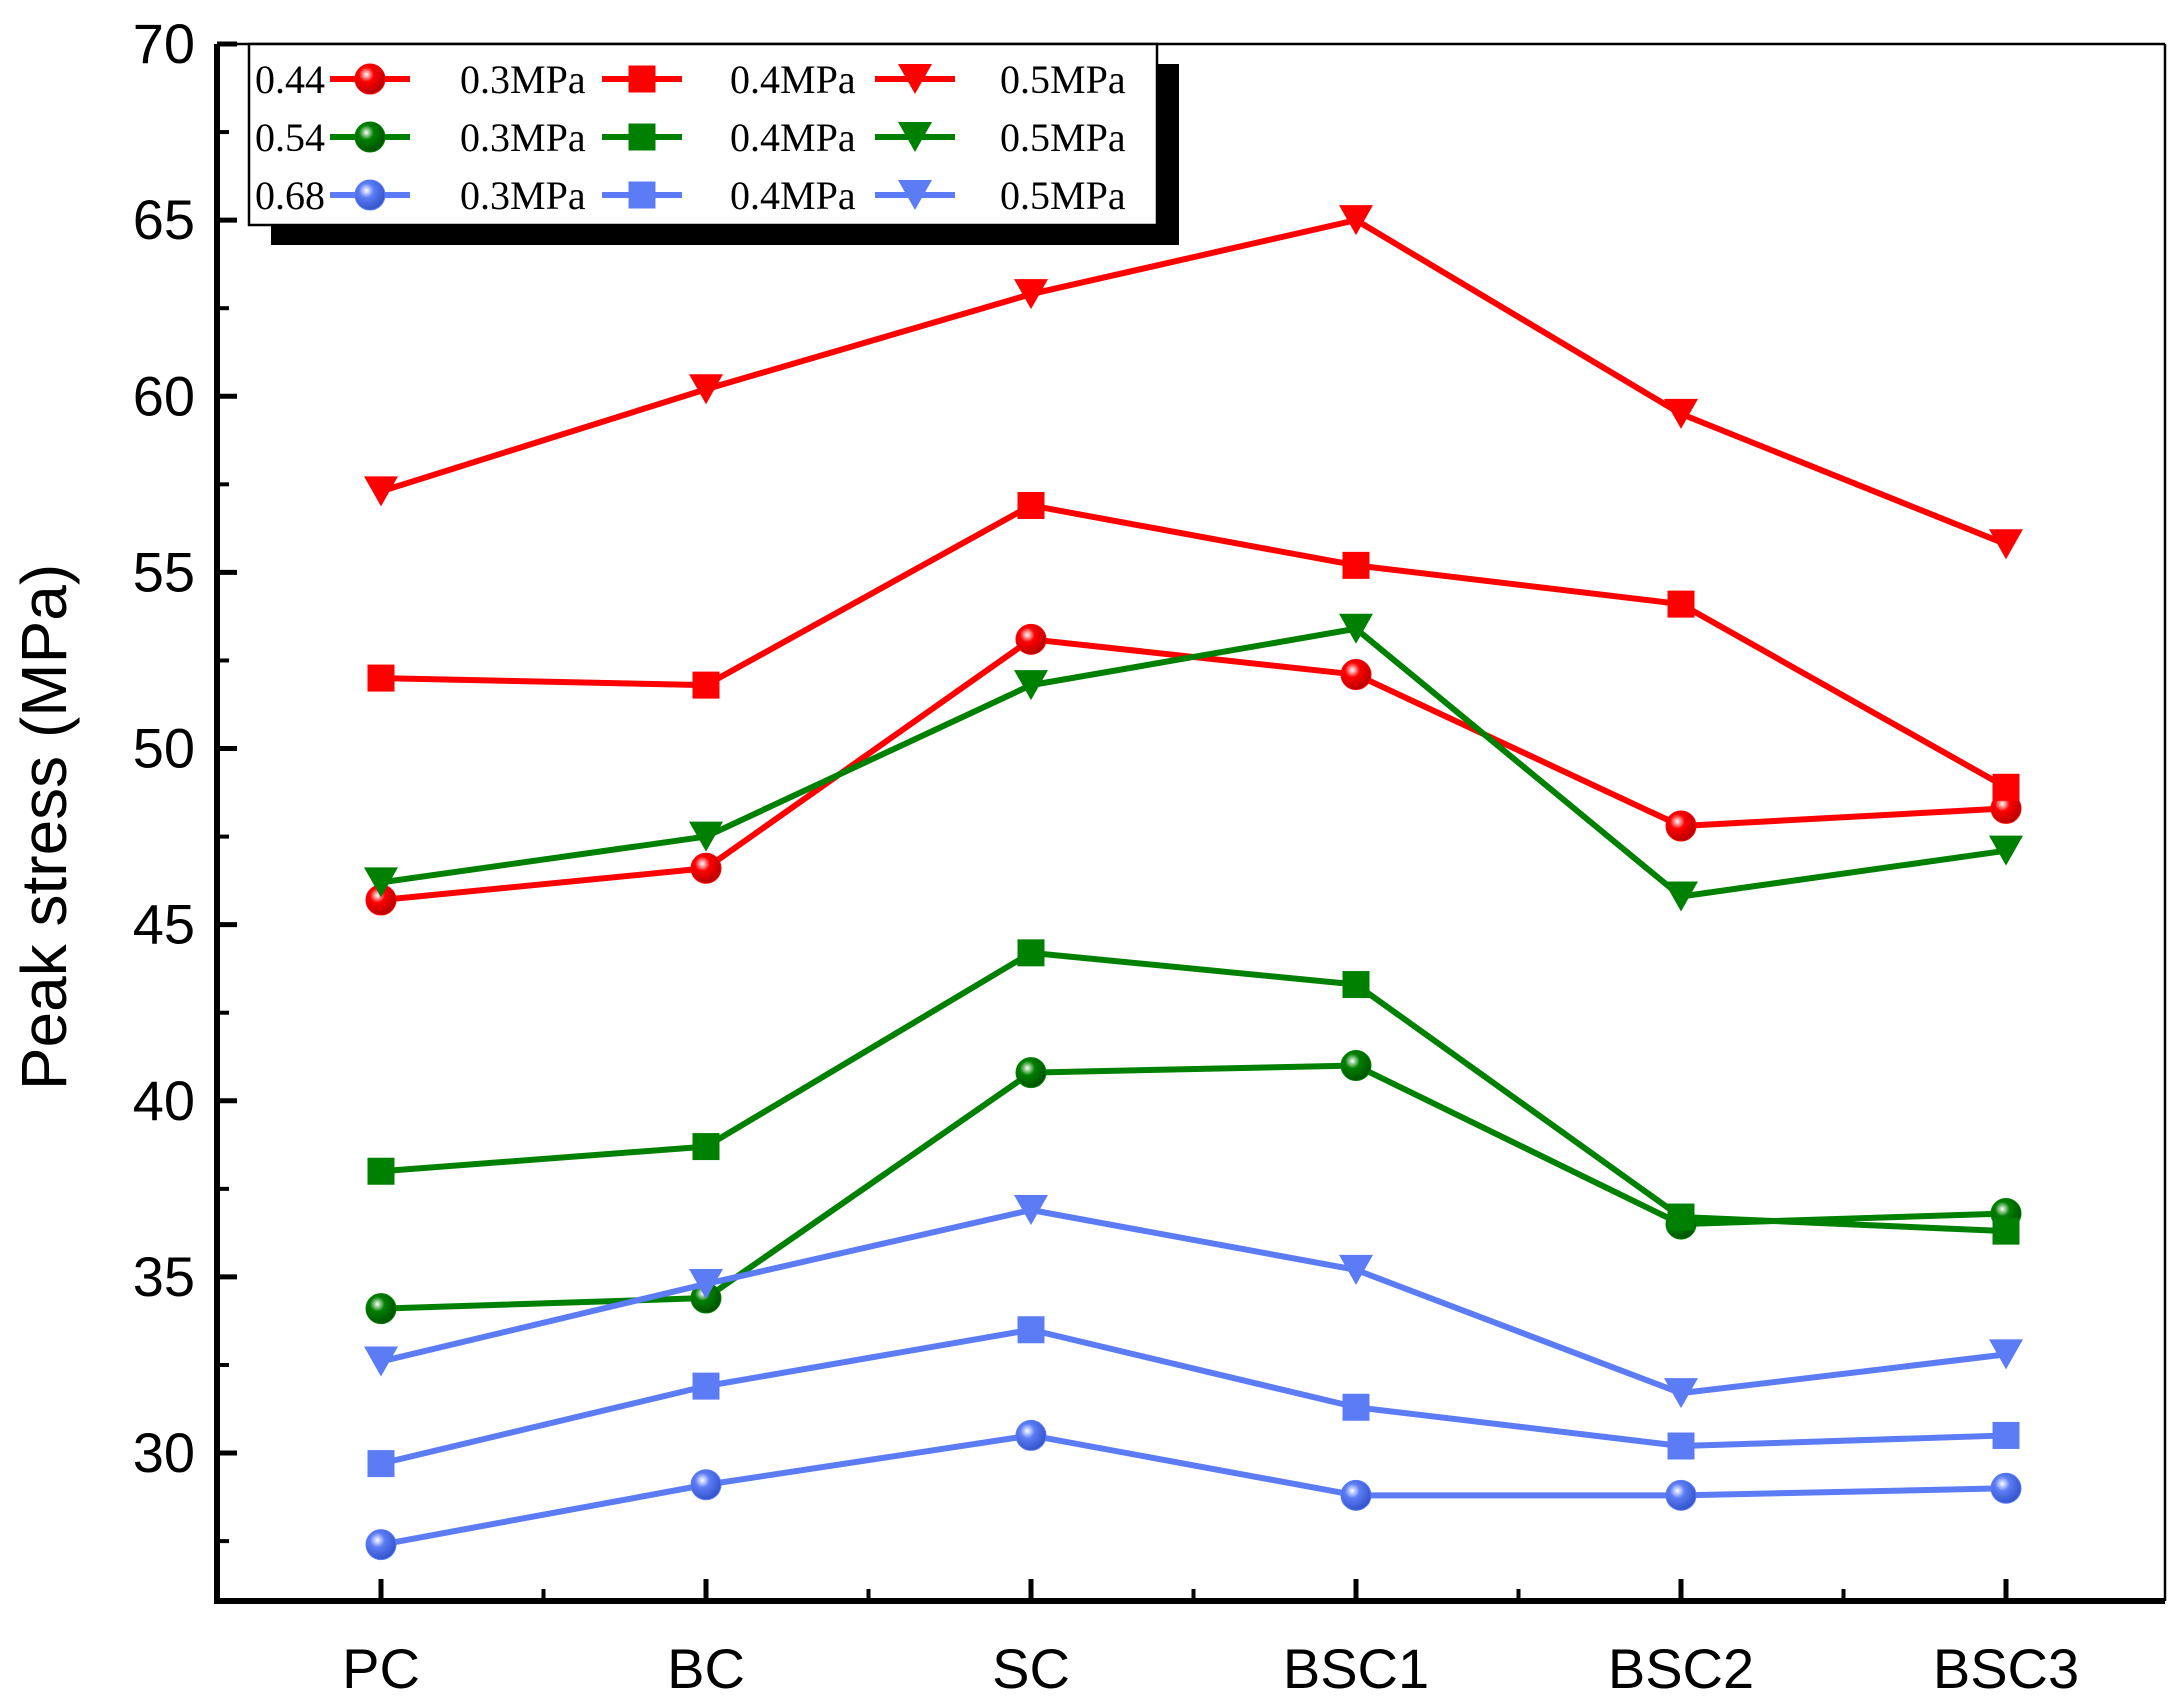 This screenshot has width=2178, height=1701. I want to click on x-tick-label-2: SC, so click(1031, 1668).